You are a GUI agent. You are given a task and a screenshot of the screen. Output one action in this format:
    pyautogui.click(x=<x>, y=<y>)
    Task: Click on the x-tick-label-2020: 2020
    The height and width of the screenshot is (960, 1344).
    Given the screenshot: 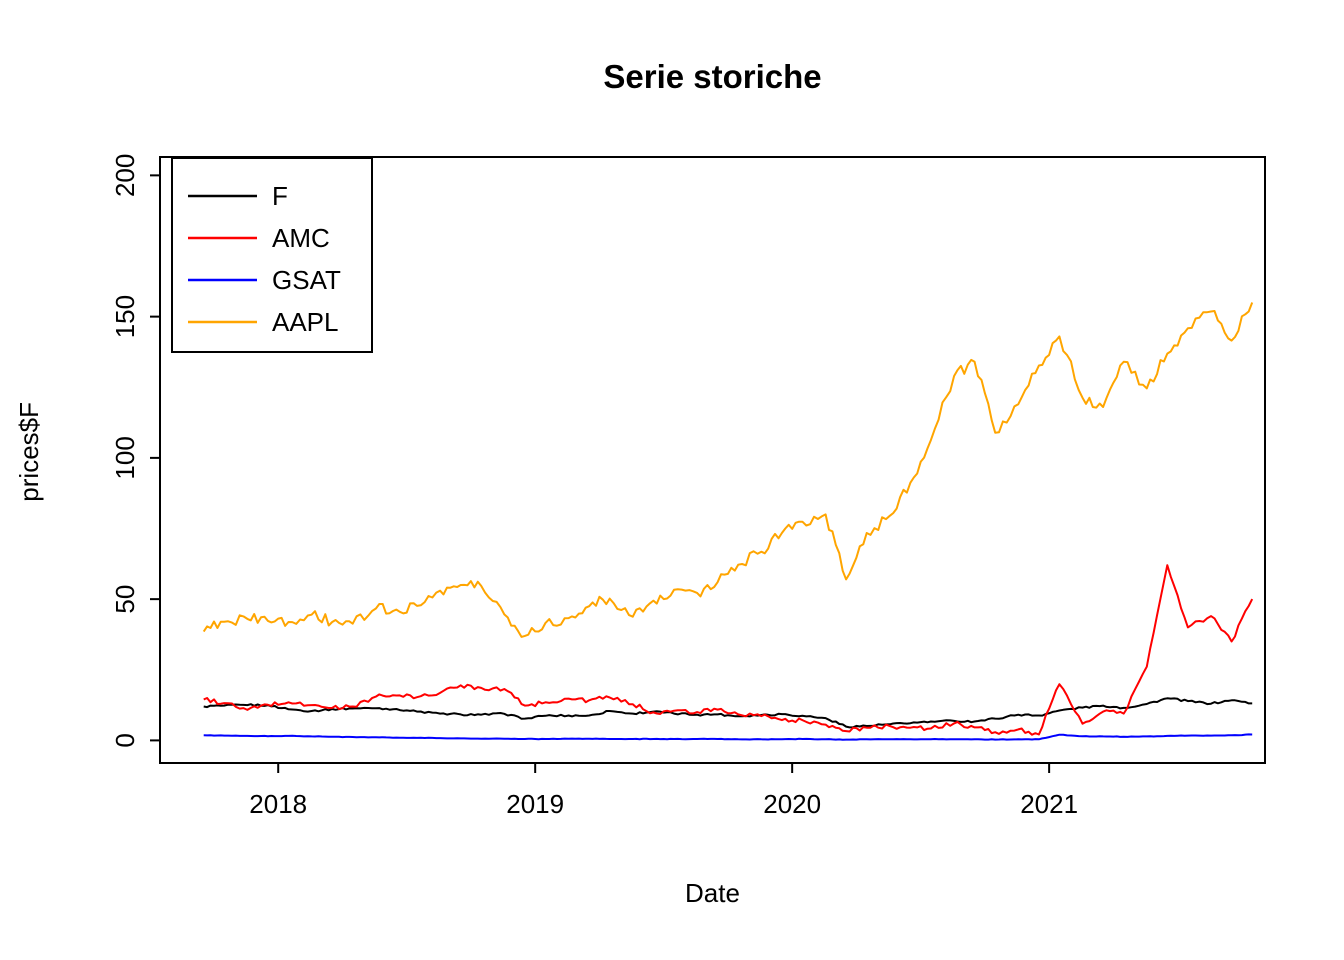 What is the action you would take?
    pyautogui.click(x=792, y=804)
    